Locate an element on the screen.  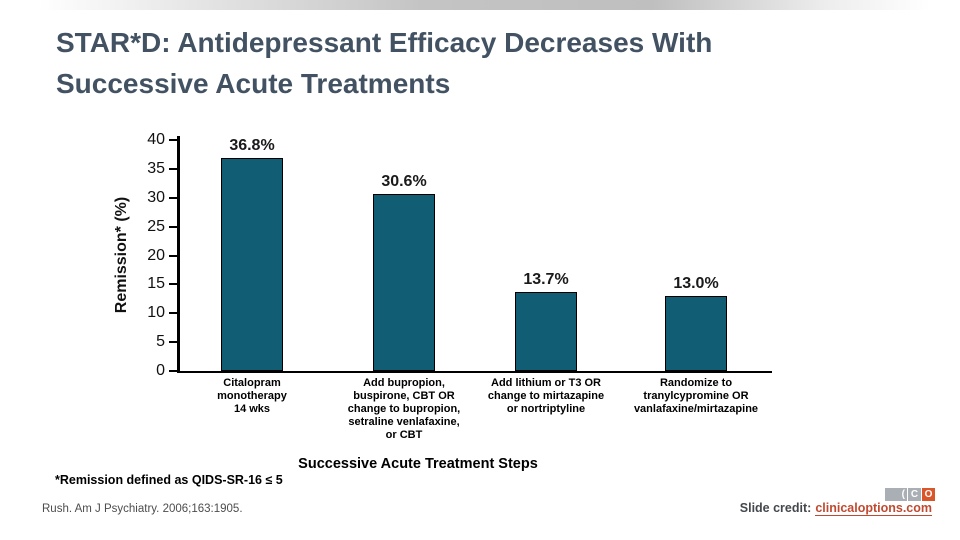
footnote: *Remission defined as QIDS-SR-16 ≤ 5 is located at coordinates (169, 480).